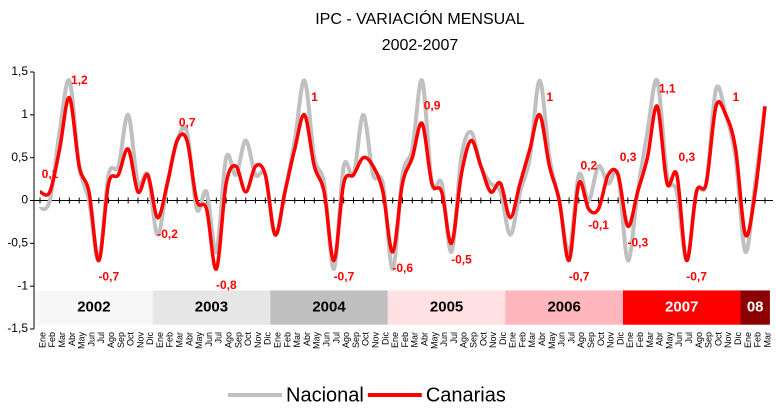  Describe the element at coordinates (402, 268) in the screenshot. I see `data-label: -0,6` at that location.